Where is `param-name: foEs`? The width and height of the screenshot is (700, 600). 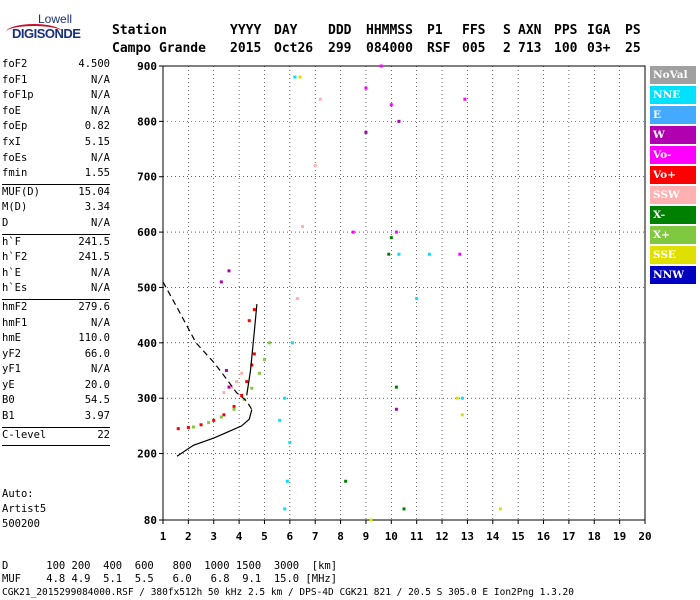 param-name: foEs is located at coordinates (15, 157).